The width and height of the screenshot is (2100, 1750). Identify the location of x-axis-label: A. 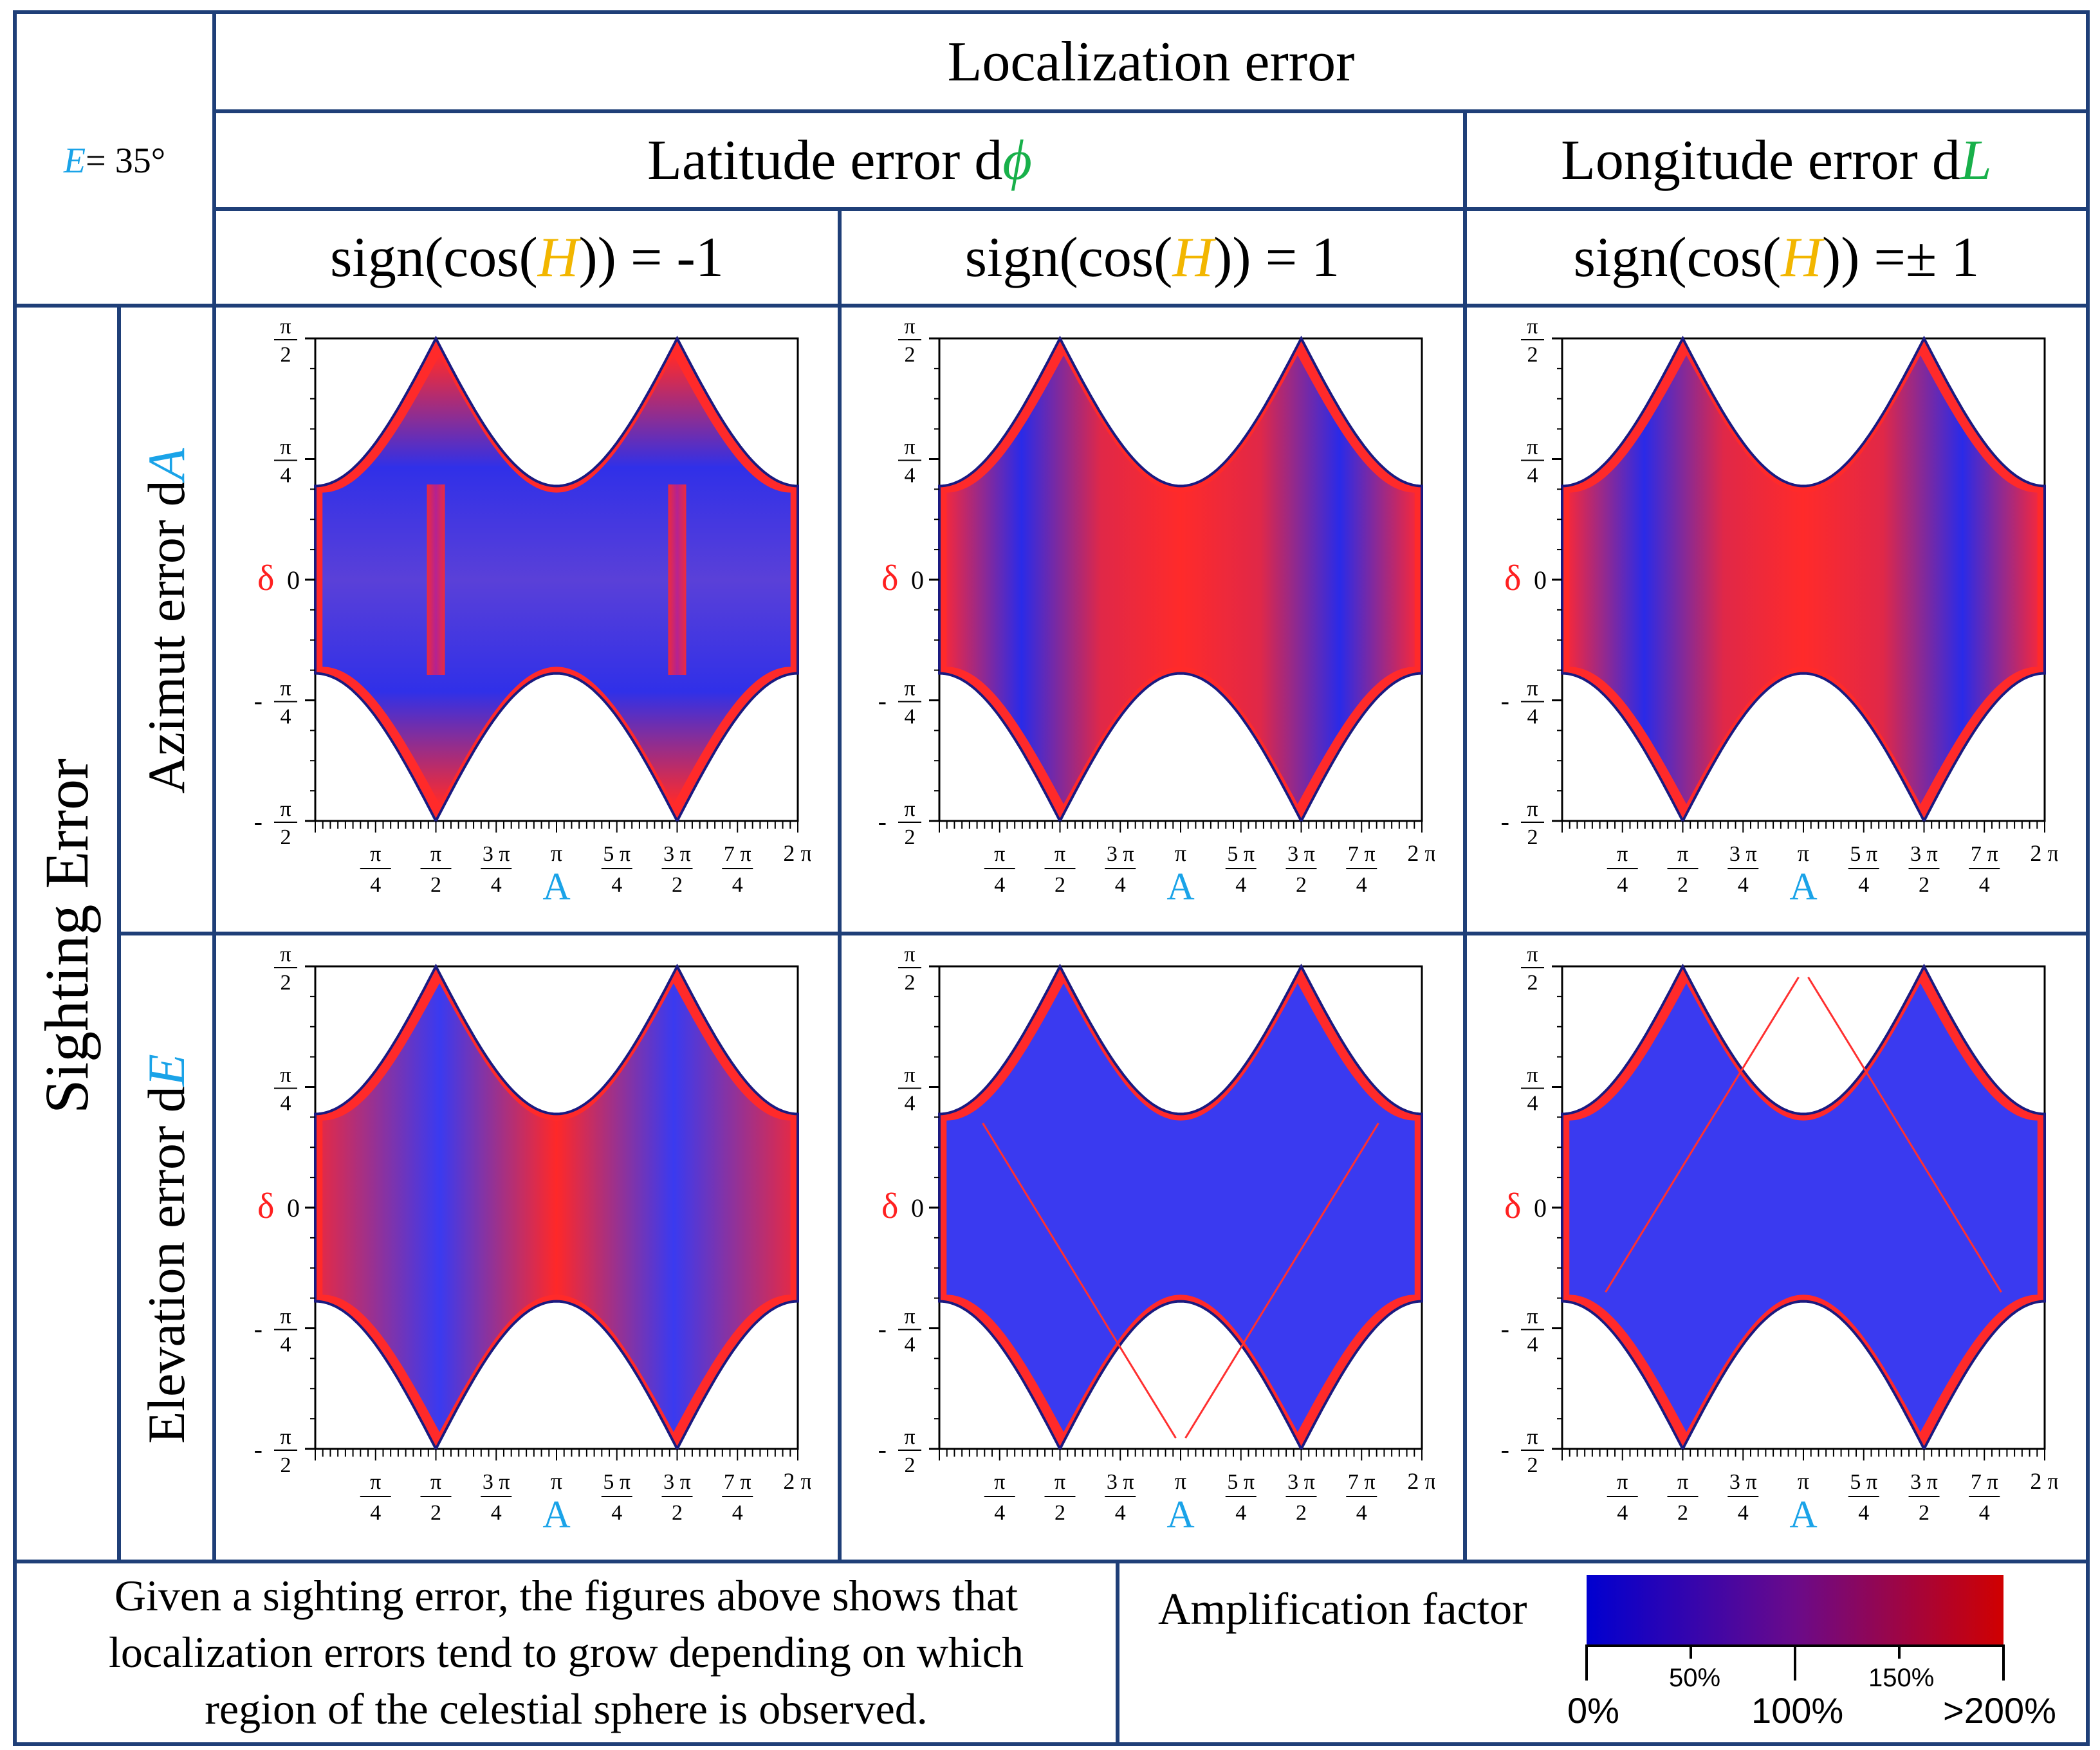
(1180, 886).